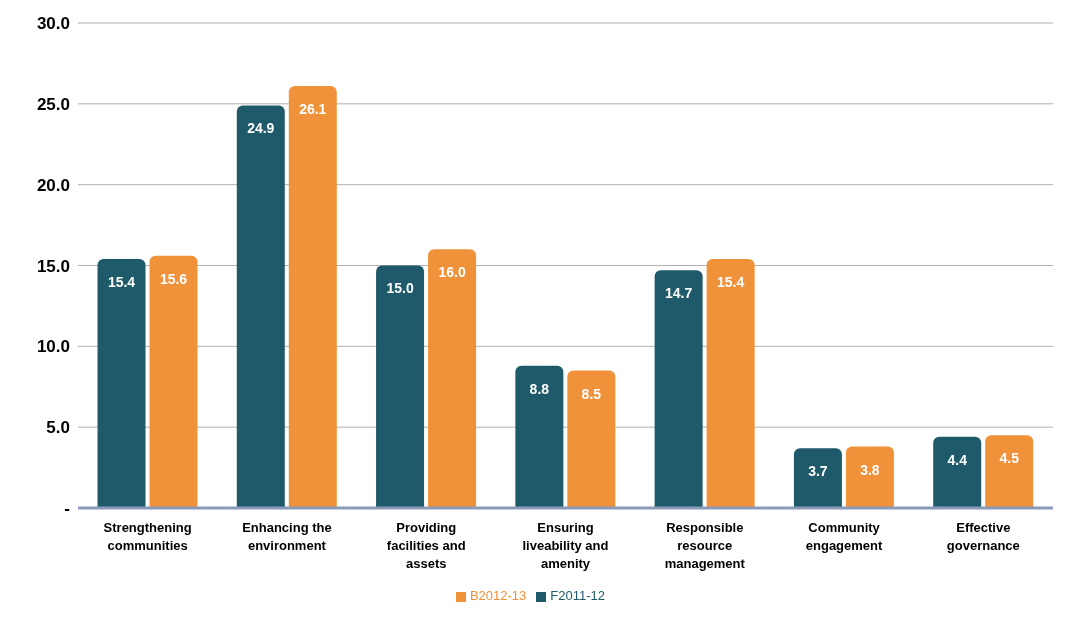 This screenshot has width=1073, height=620. I want to click on x-tick-label: Providing facilities and assets, so click(426, 545).